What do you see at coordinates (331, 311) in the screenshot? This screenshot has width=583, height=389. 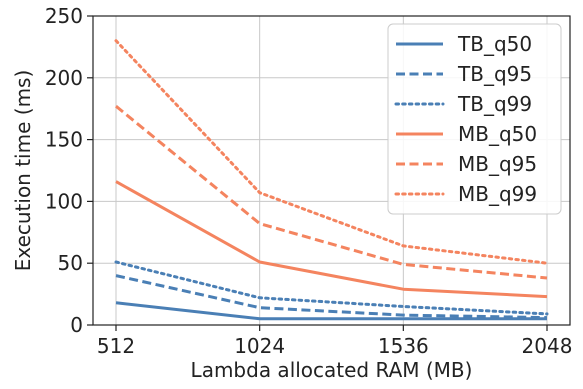 I see `series-line-tb-q50` at bounding box center [331, 311].